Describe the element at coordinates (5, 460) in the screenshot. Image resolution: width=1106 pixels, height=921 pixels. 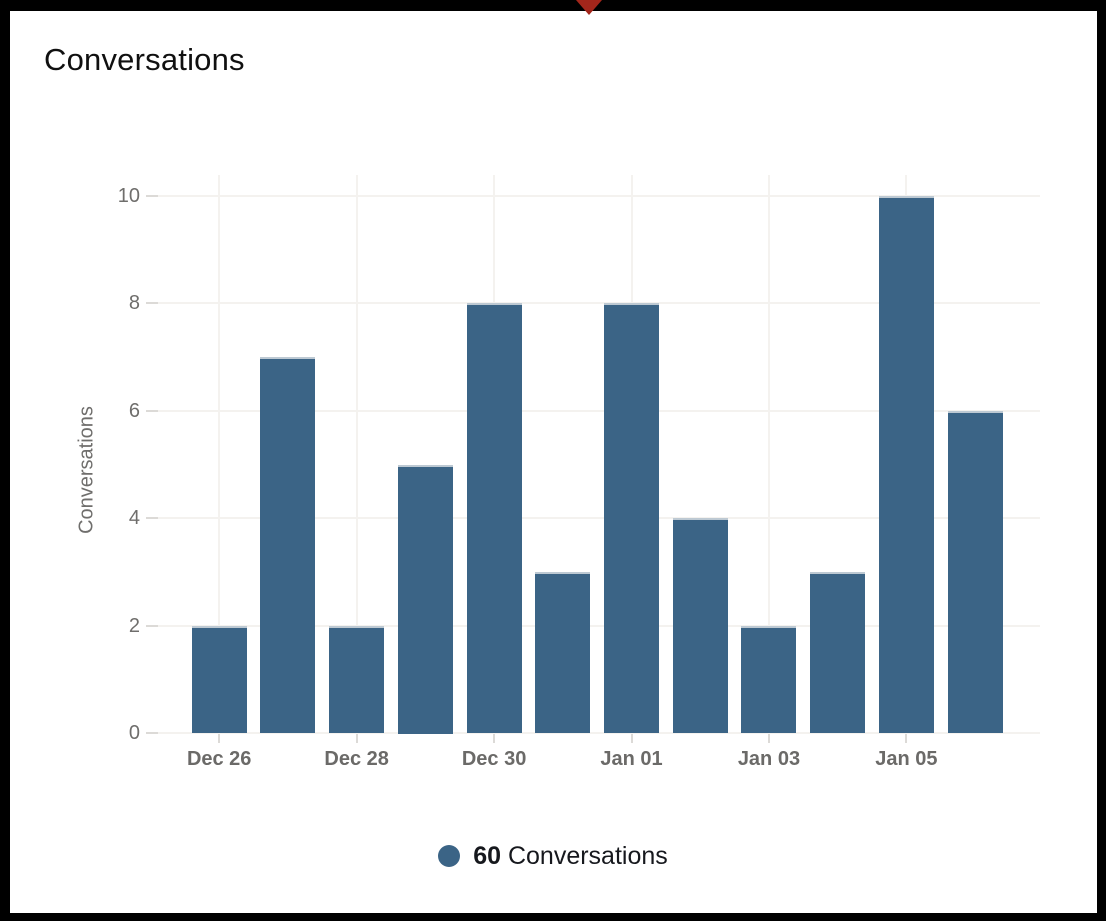
I see `frame-border-left` at that location.